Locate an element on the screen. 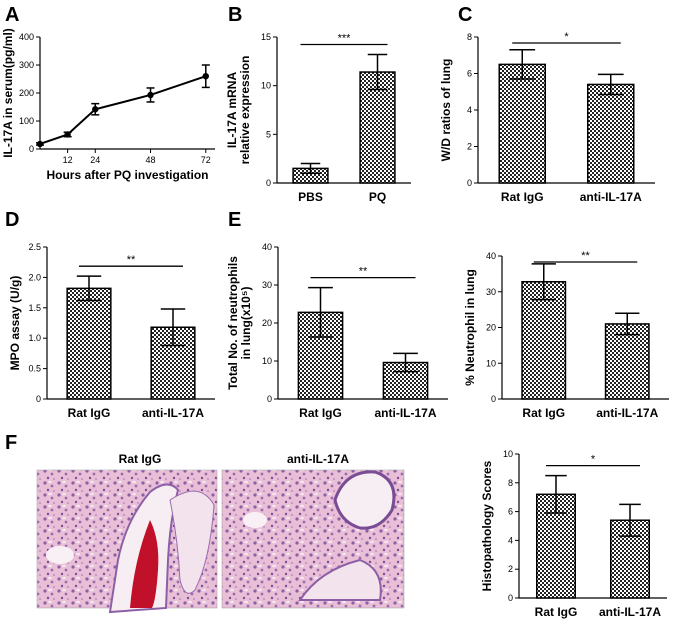  chart-a-x-tick-label: 72 is located at coordinates (206, 160).